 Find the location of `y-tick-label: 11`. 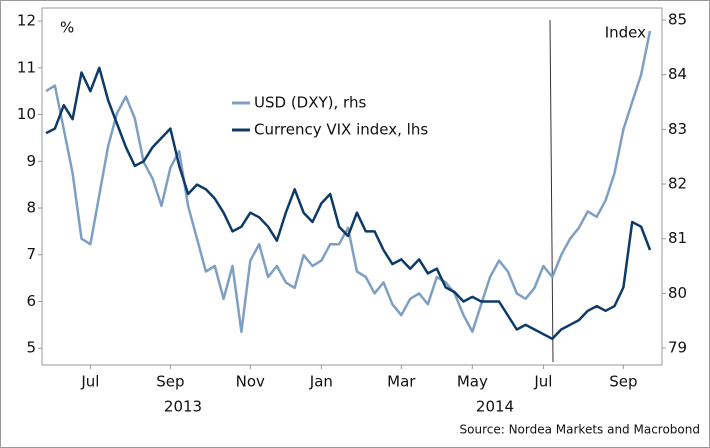

y-tick-label: 11 is located at coordinates (26, 67).